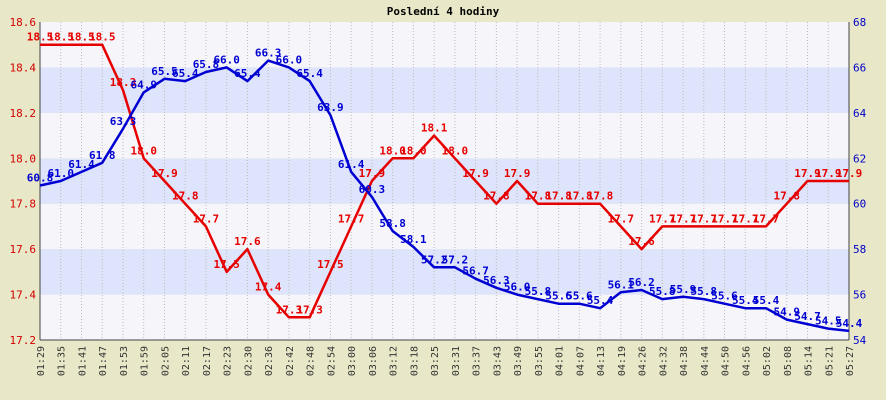  What do you see at coordinates (392, 223) in the screenshot?
I see `right-data-label: 58.8` at bounding box center [392, 223].